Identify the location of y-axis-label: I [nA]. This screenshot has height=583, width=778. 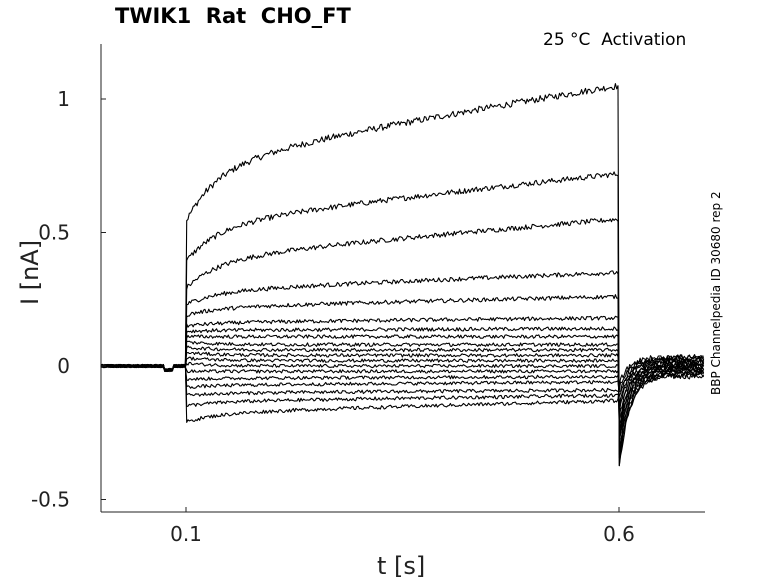
(30, 272).